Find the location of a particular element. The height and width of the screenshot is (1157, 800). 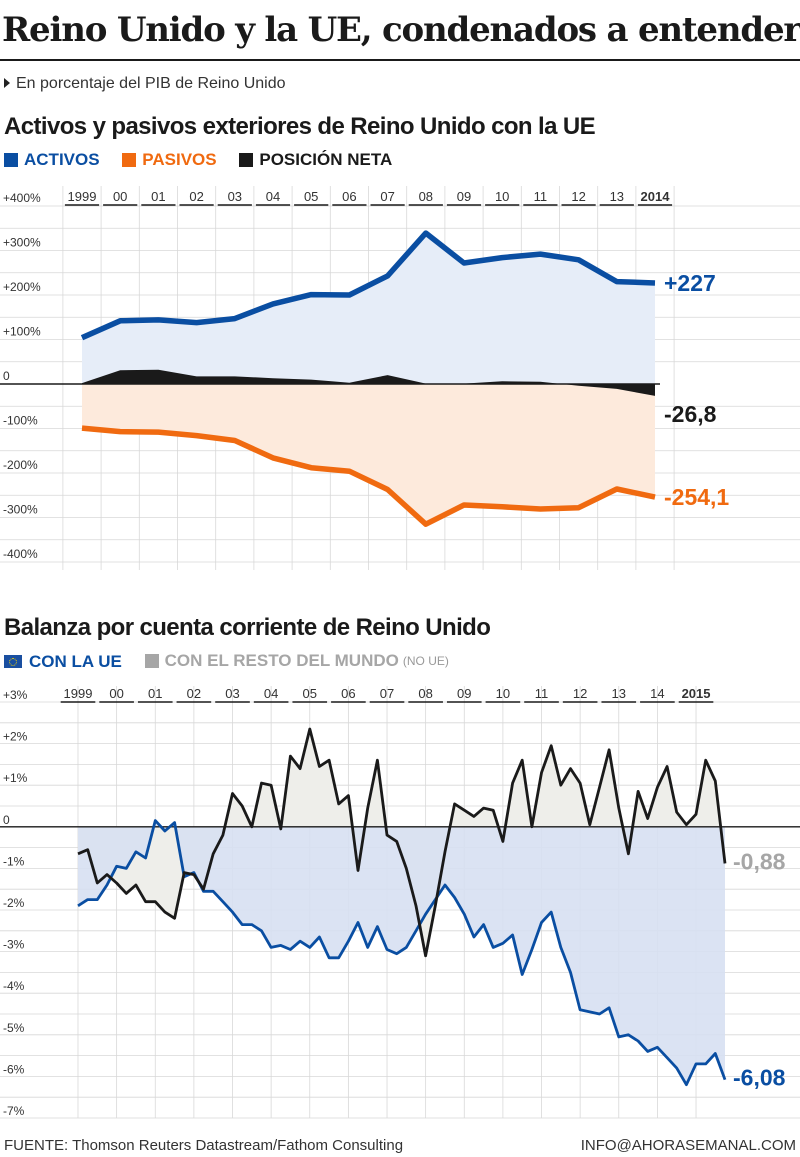

y-tick-label: -5% is located at coordinates (14, 1028).